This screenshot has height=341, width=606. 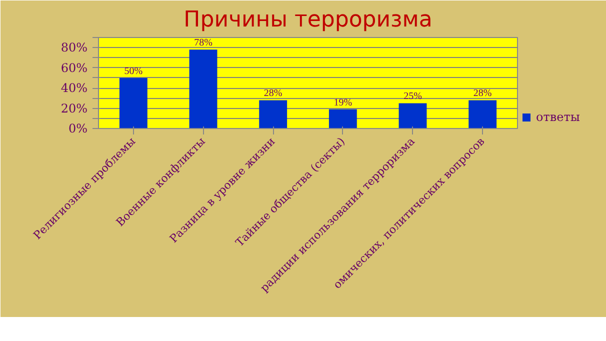 What do you see at coordinates (343, 102) in the screenshot?
I see `data-label: 19%` at bounding box center [343, 102].